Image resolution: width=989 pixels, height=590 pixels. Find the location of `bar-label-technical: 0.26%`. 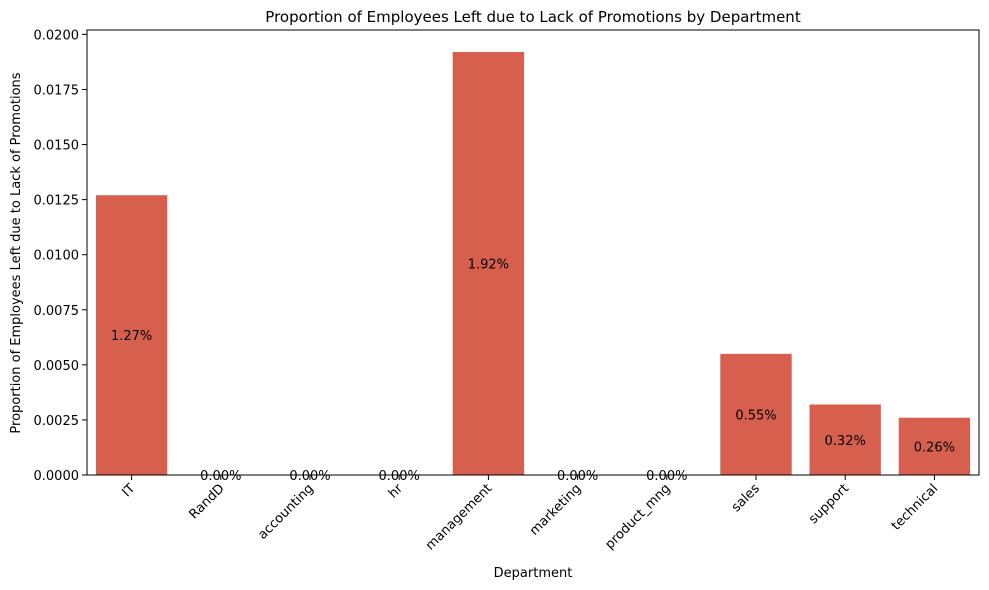

bar-label-technical: 0.26% is located at coordinates (934, 447).